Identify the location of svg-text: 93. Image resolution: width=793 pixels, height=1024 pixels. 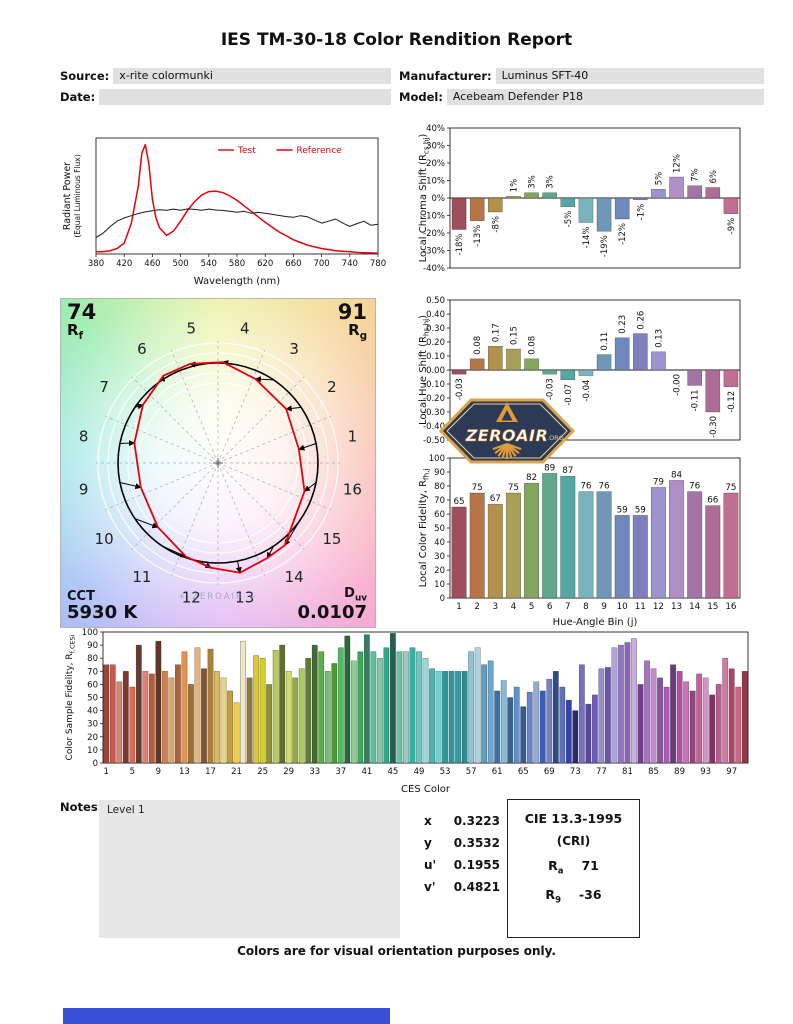
(705, 772).